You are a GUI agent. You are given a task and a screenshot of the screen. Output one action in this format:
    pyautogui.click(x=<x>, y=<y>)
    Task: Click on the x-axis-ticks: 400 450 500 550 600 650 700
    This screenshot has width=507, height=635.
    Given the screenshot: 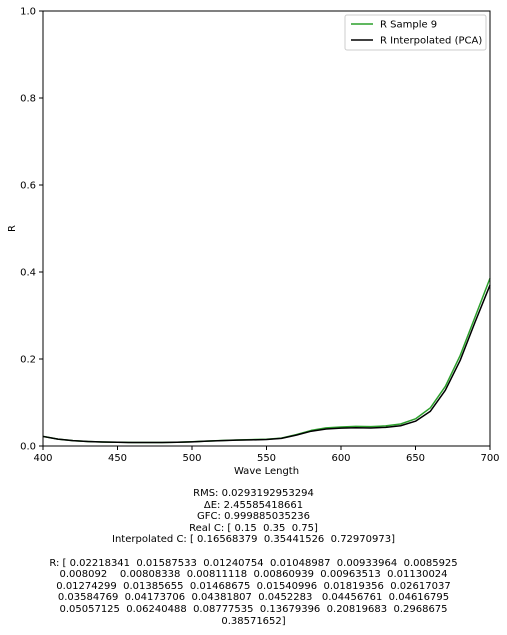 What is the action you would take?
    pyautogui.click(x=266, y=455)
    